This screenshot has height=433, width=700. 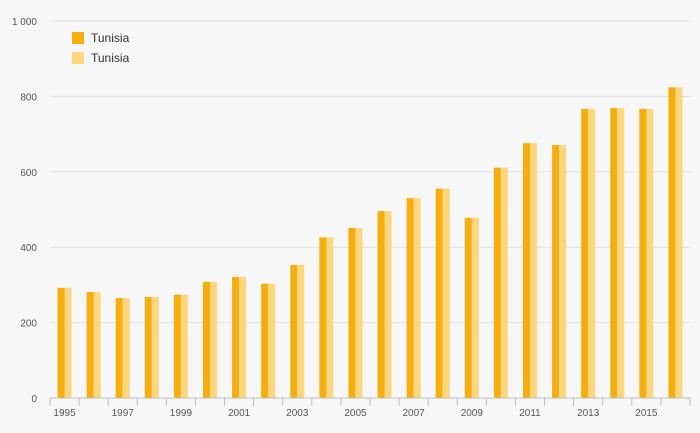 What do you see at coordinates (28, 324) in the screenshot?
I see `y-tick-label: 200` at bounding box center [28, 324].